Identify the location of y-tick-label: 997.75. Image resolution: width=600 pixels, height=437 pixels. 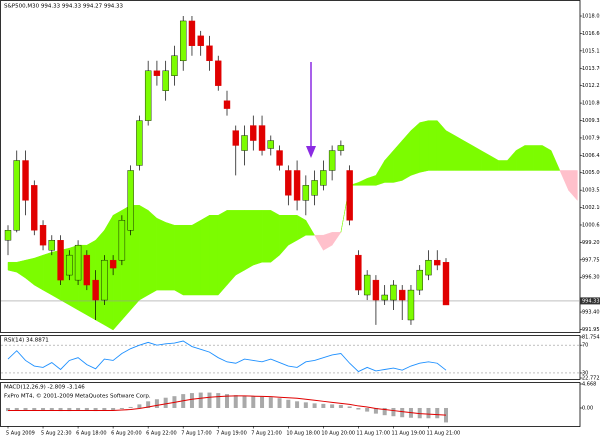
(591, 260).